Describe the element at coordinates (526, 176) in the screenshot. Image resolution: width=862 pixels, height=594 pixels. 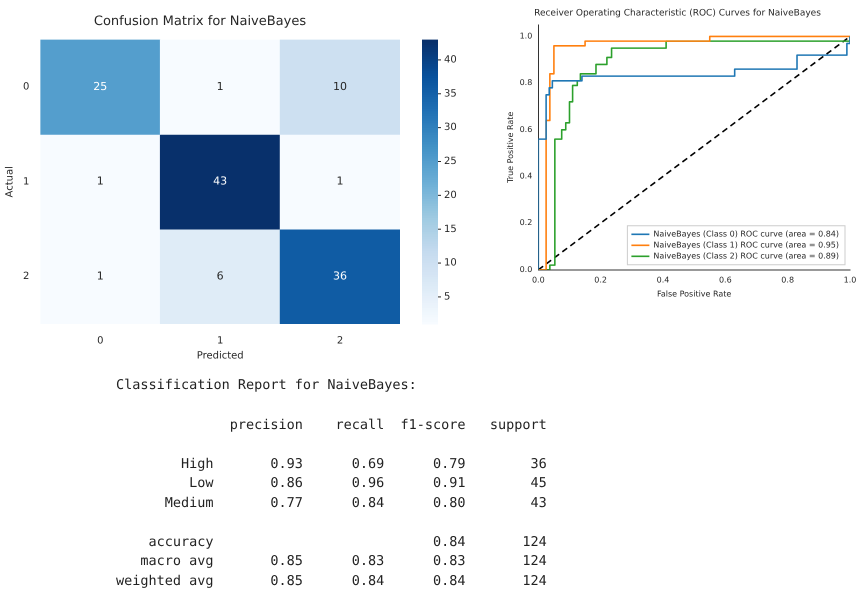
I see `y-tick-label: 0.4` at that location.